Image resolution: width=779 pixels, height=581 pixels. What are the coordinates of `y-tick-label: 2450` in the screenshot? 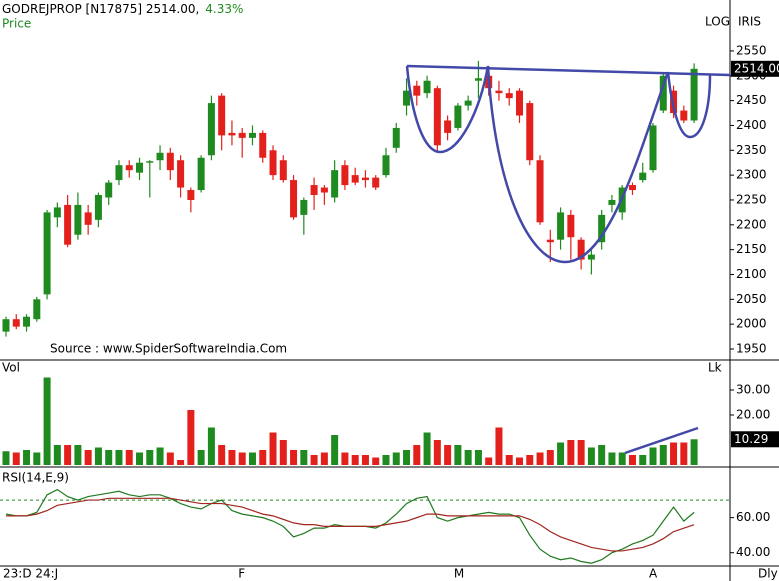 It's located at (751, 100).